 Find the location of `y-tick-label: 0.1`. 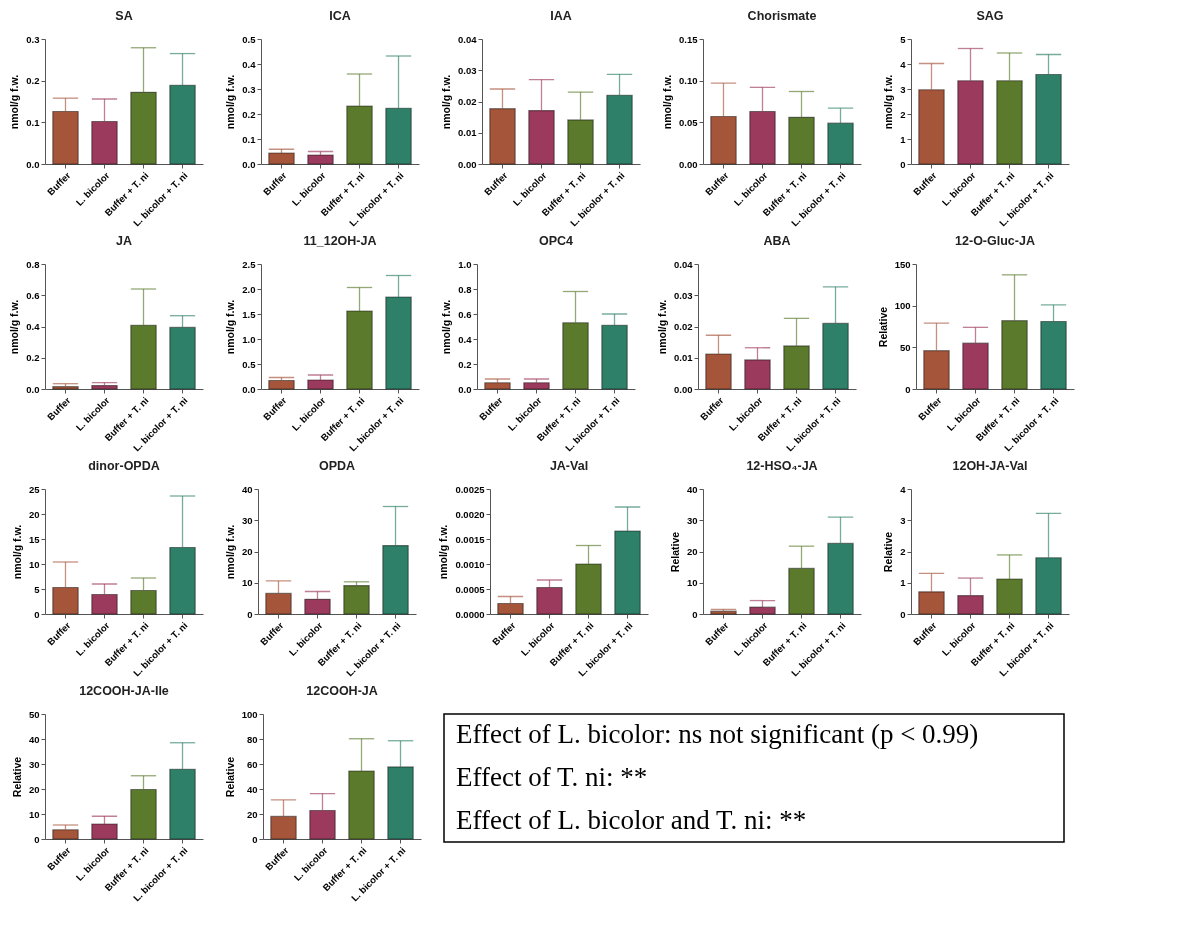

y-tick-label: 0.1 is located at coordinates (249, 139).